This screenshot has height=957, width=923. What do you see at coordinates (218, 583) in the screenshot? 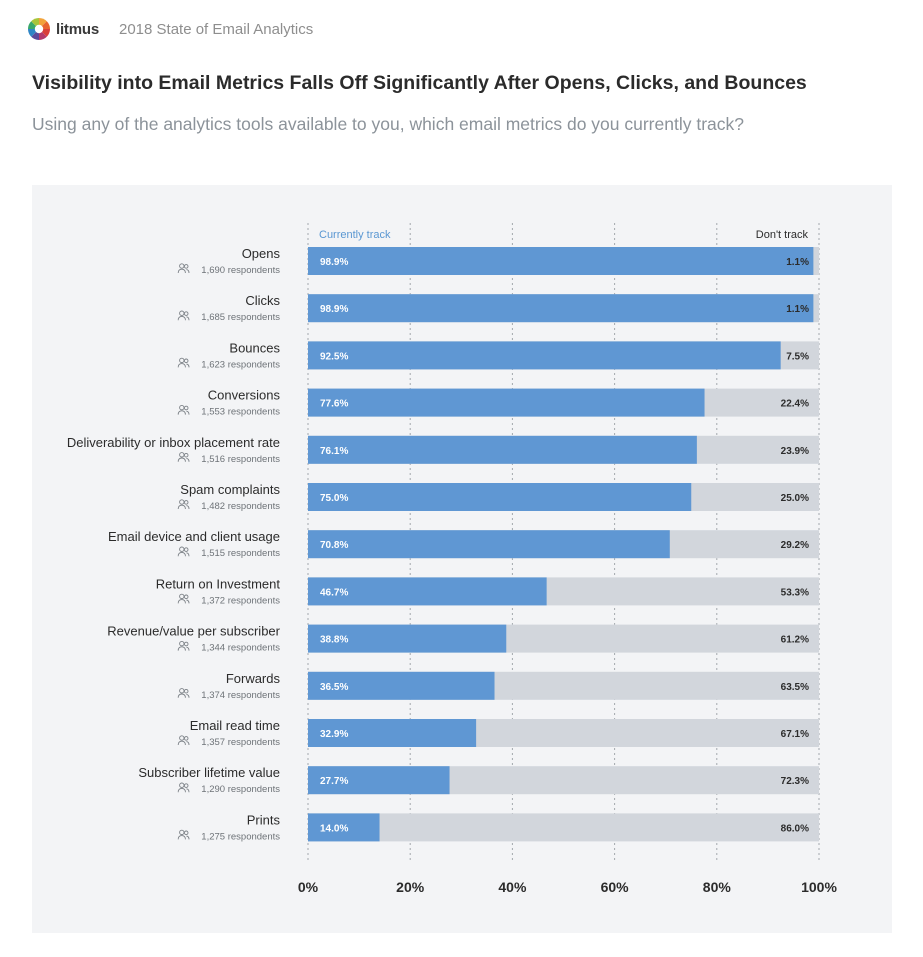
I see `category-label: Return on Investment` at bounding box center [218, 583].